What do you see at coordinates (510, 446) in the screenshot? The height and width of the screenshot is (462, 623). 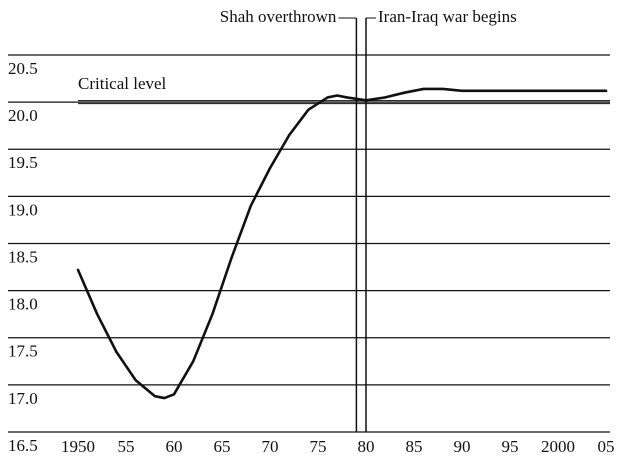 I see `x-tick-label: 95` at bounding box center [510, 446].